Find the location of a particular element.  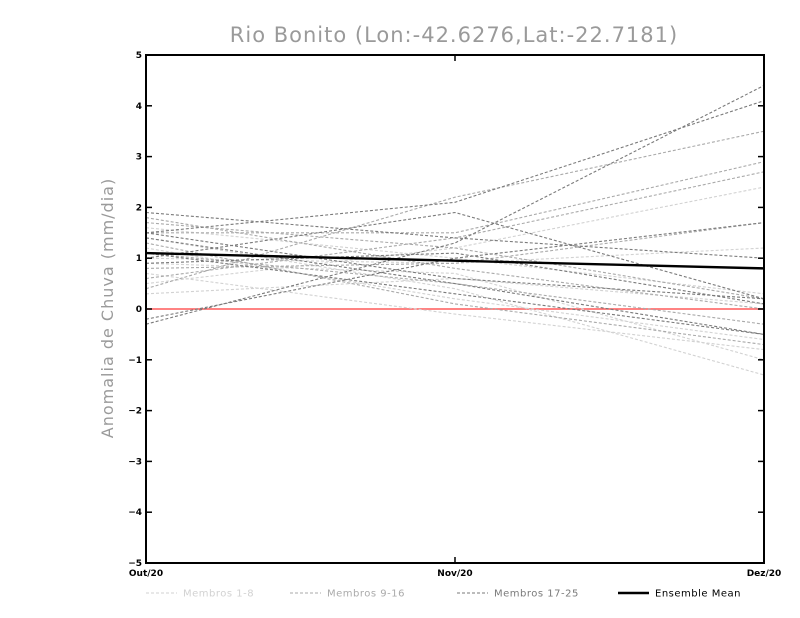

y-tick-label: −5 is located at coordinates (135, 564).